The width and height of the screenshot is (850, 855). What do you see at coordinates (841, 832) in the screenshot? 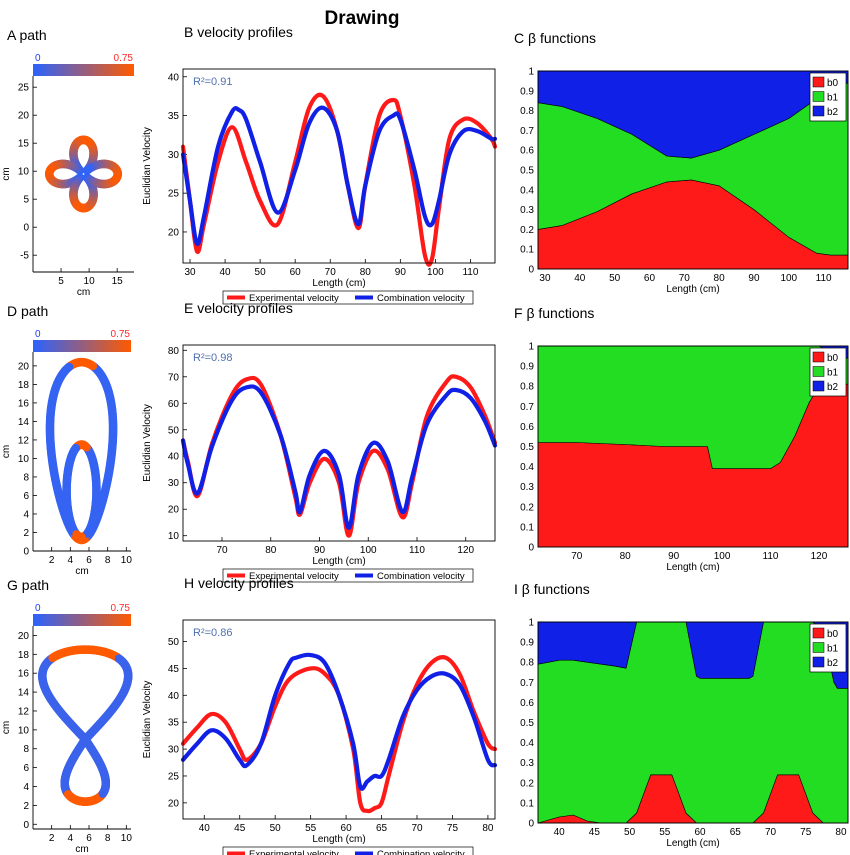
I see `x-tick-label-i-8: 80` at bounding box center [841, 832].